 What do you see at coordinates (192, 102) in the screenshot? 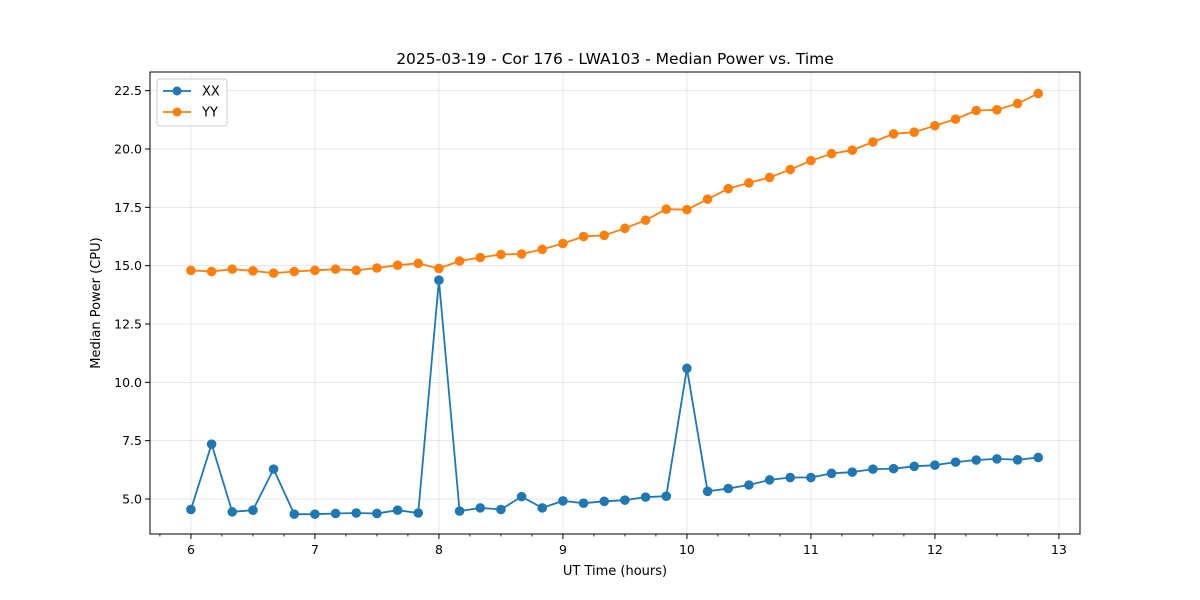
I see `legend: XX YY` at bounding box center [192, 102].